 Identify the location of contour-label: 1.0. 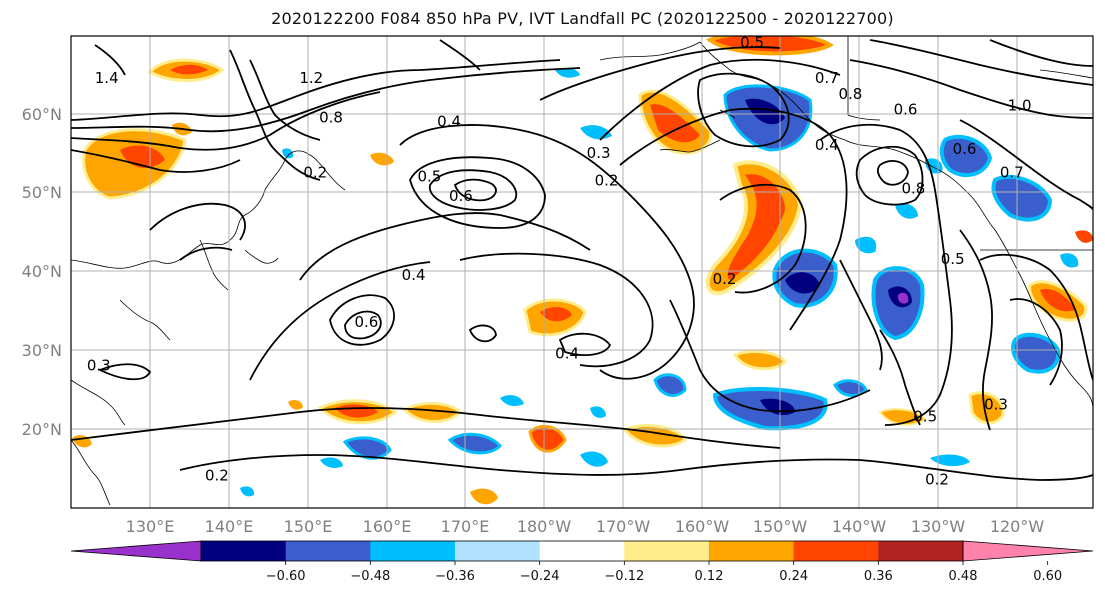
(1020, 106).